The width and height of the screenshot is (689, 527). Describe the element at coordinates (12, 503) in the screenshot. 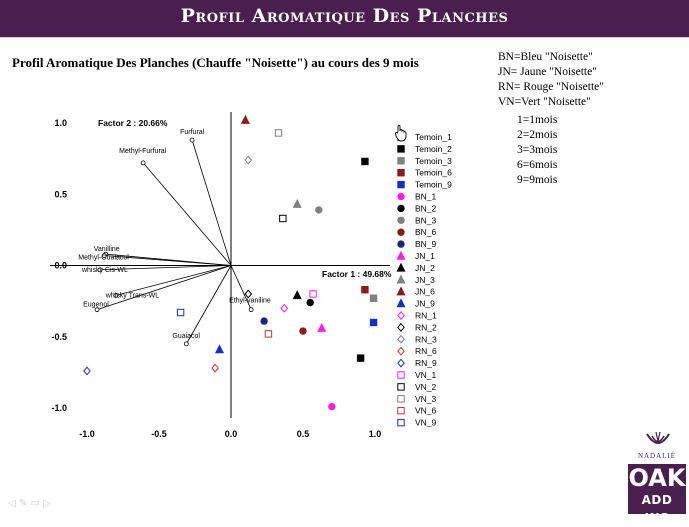

I see `prev-slide-icon: ◁` at that location.